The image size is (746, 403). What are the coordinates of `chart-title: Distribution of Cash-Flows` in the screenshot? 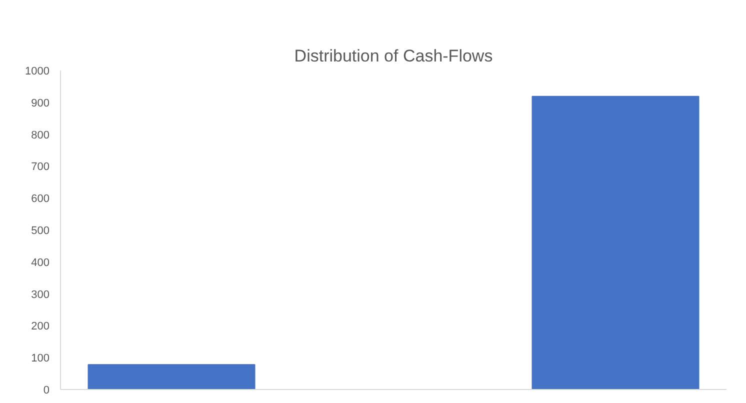 It's located at (393, 56).